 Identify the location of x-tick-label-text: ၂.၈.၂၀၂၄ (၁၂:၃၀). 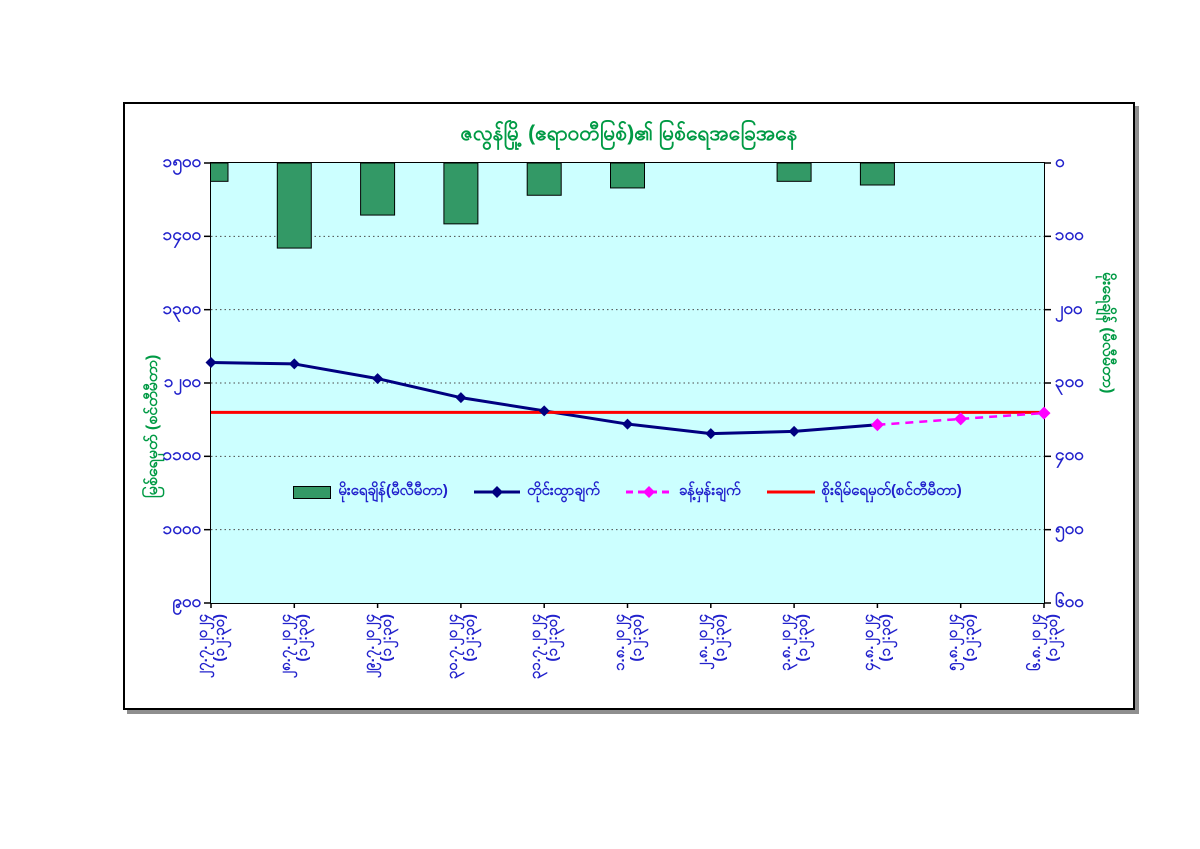
(710, 642).